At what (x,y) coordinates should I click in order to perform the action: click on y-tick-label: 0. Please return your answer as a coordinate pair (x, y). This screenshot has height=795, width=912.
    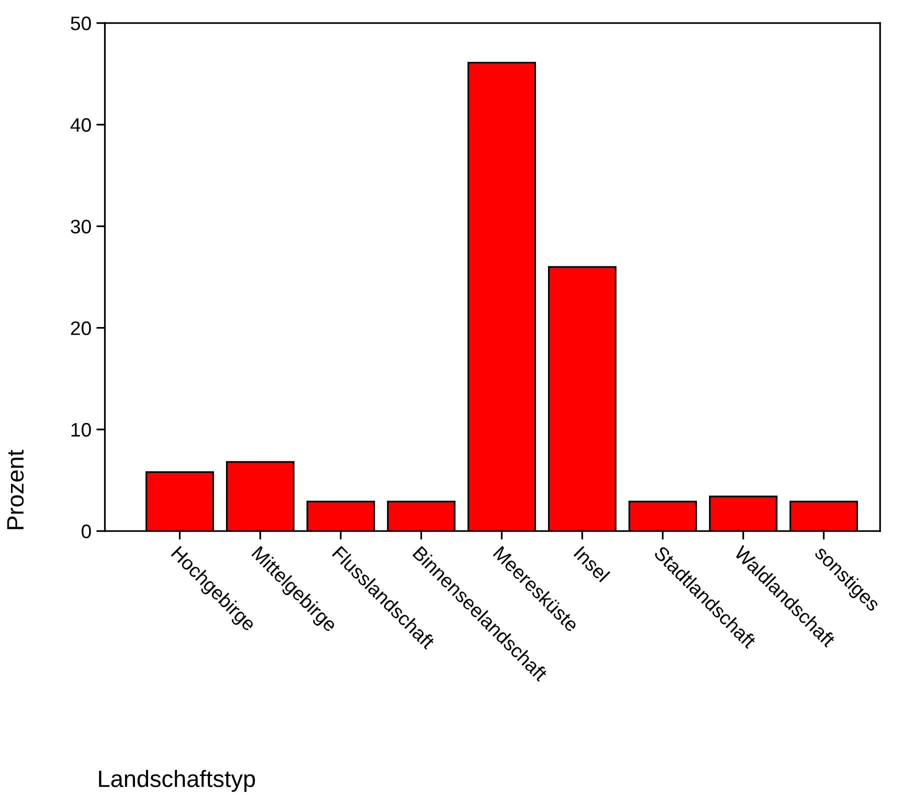
    Looking at the image, I should click on (86, 531).